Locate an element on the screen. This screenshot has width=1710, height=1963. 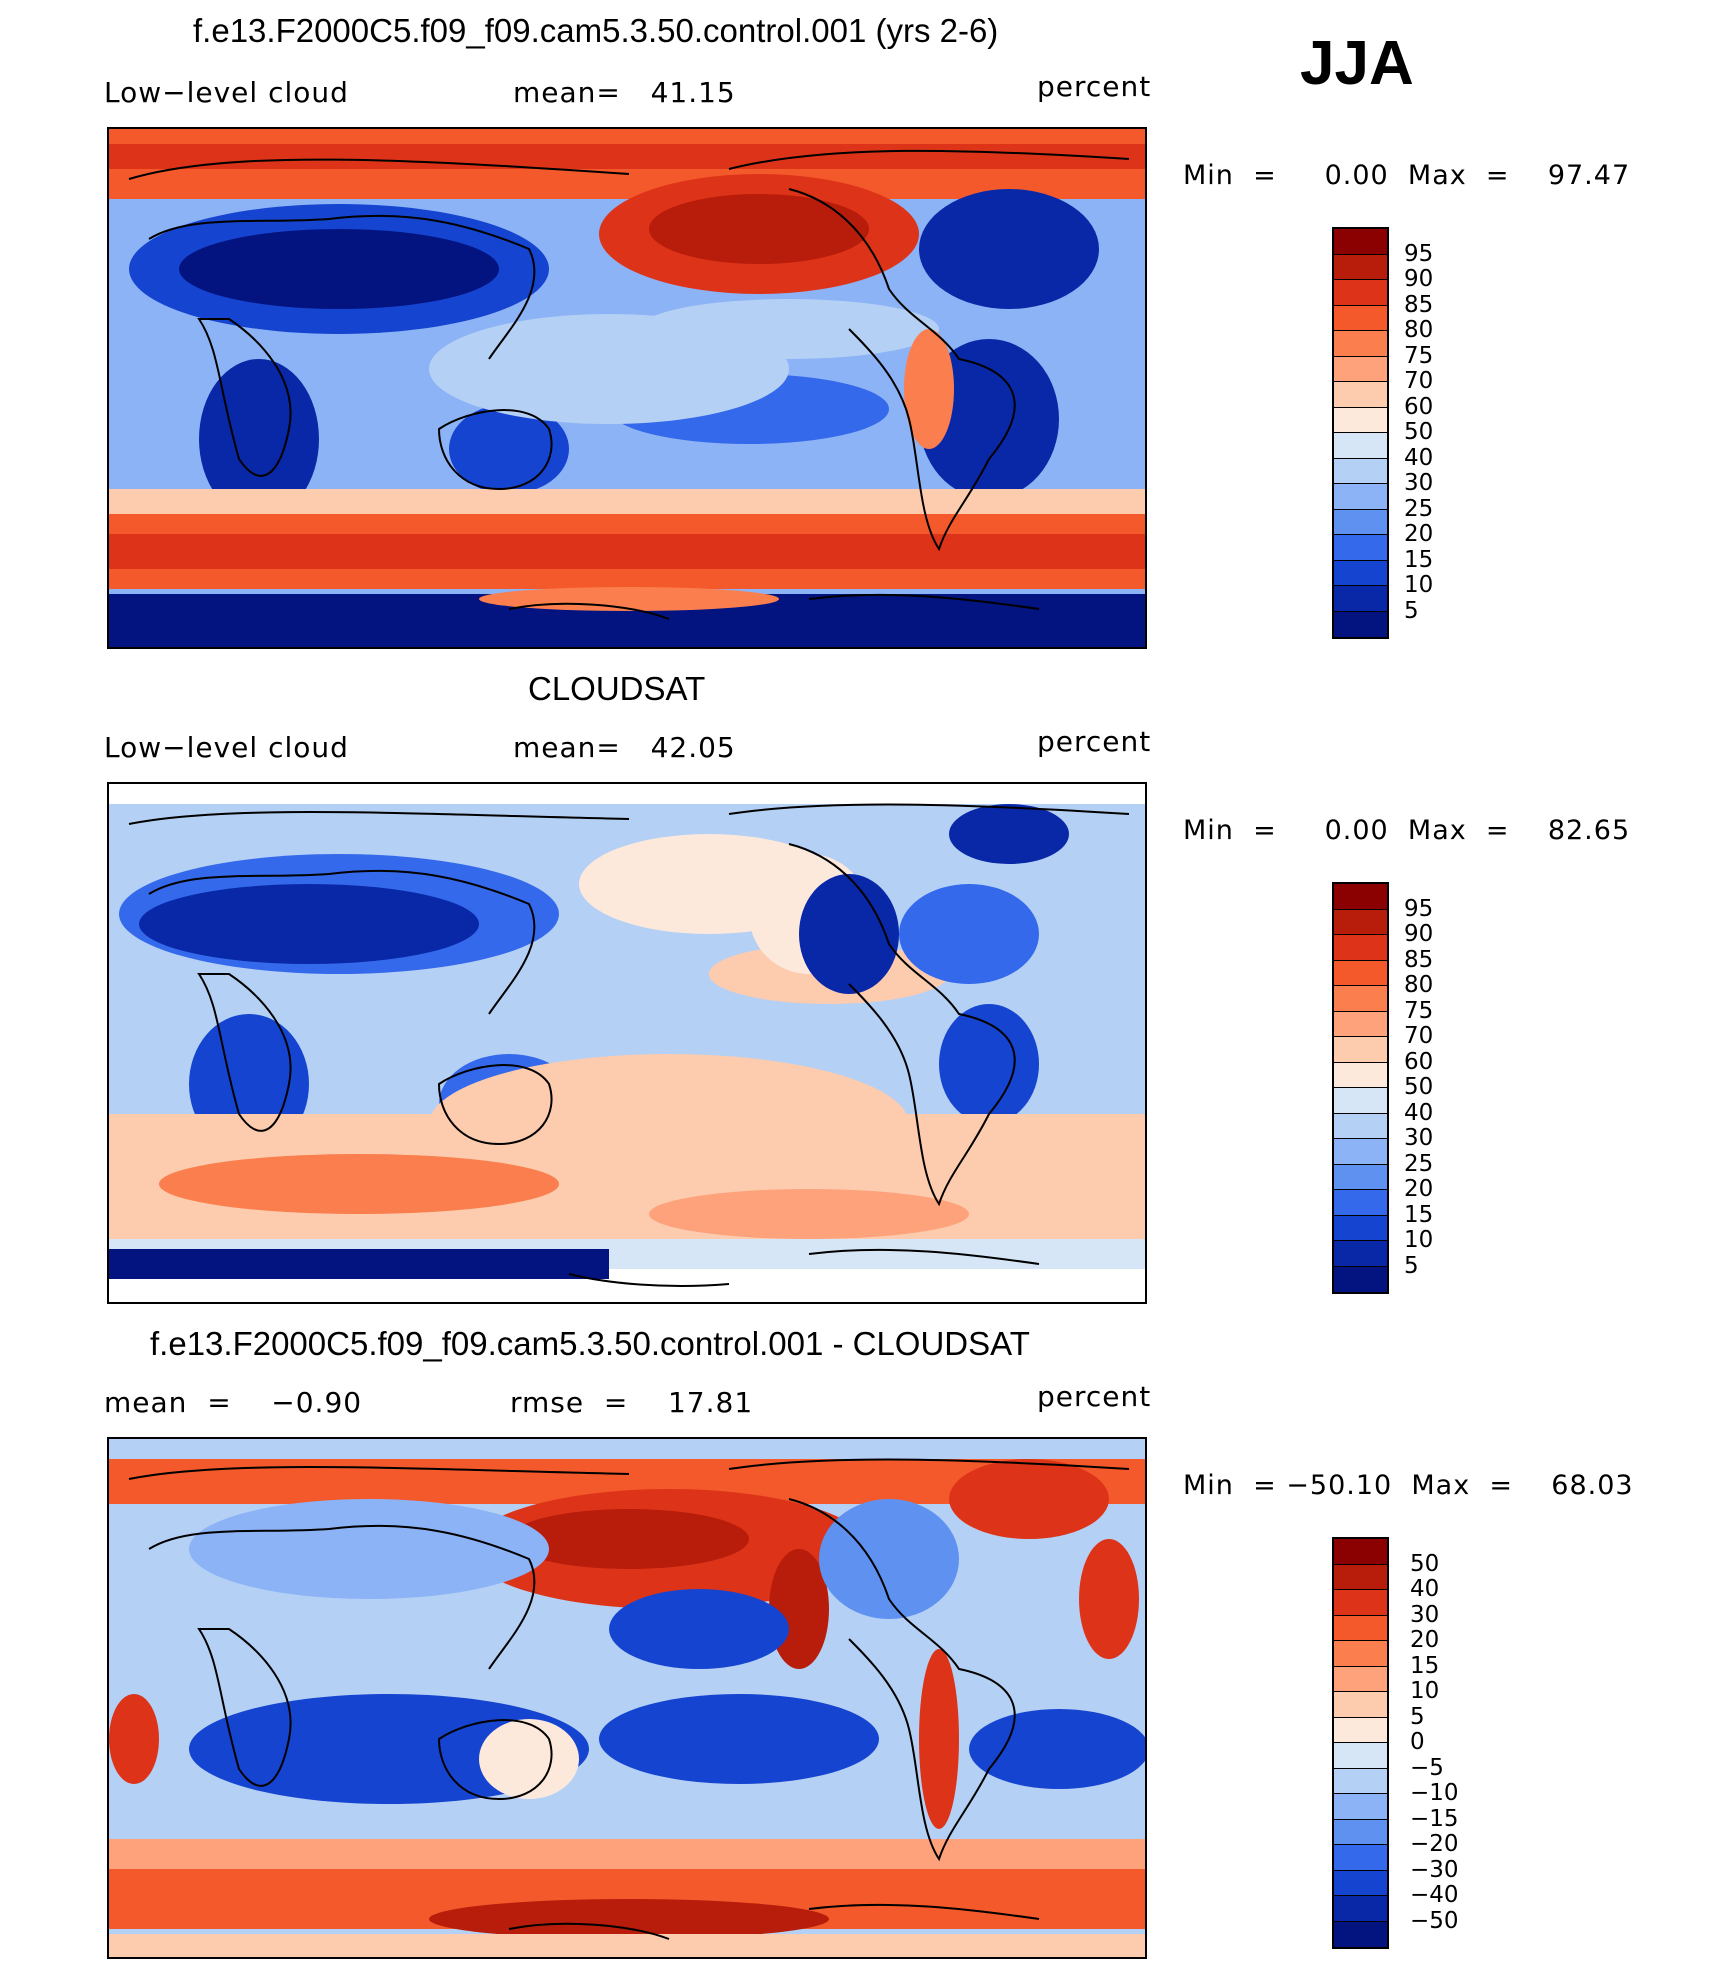
panel-1-units-label: percent is located at coordinates (1094, 86).